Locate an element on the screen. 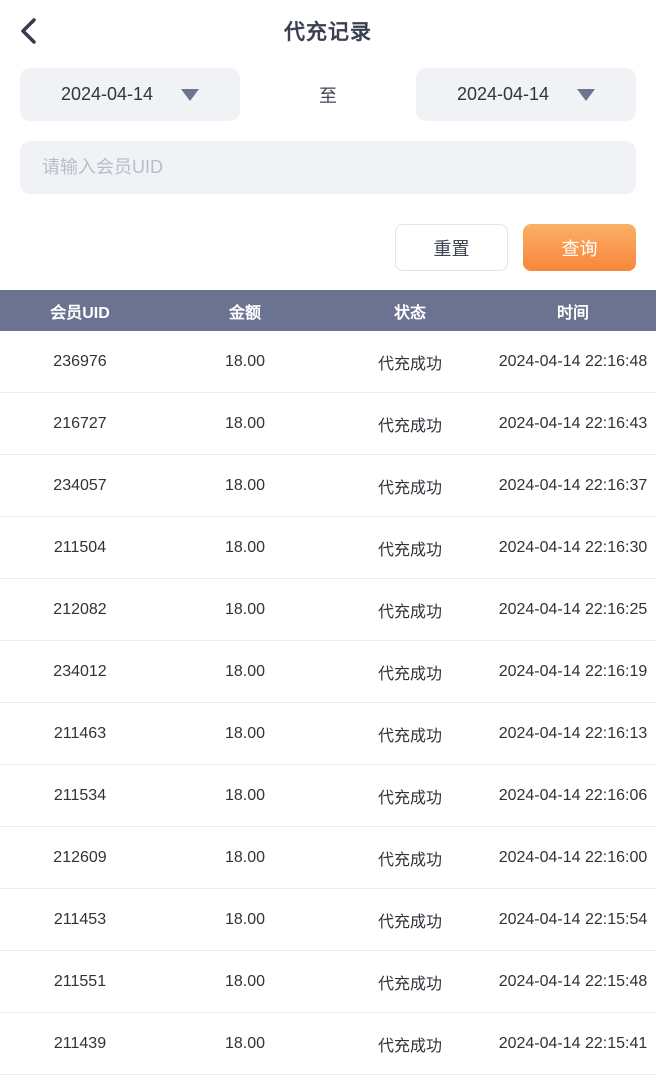 The height and width of the screenshot is (1087, 656). cell-uid: 234012 is located at coordinates (80, 671).